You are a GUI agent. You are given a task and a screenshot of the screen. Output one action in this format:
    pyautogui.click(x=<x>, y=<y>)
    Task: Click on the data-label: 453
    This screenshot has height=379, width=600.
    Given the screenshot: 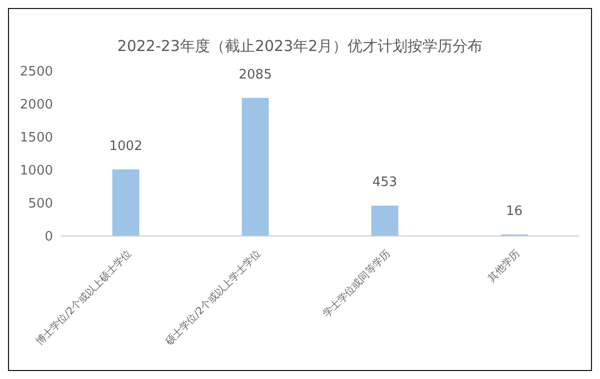 What is the action you would take?
    pyautogui.click(x=385, y=182)
    